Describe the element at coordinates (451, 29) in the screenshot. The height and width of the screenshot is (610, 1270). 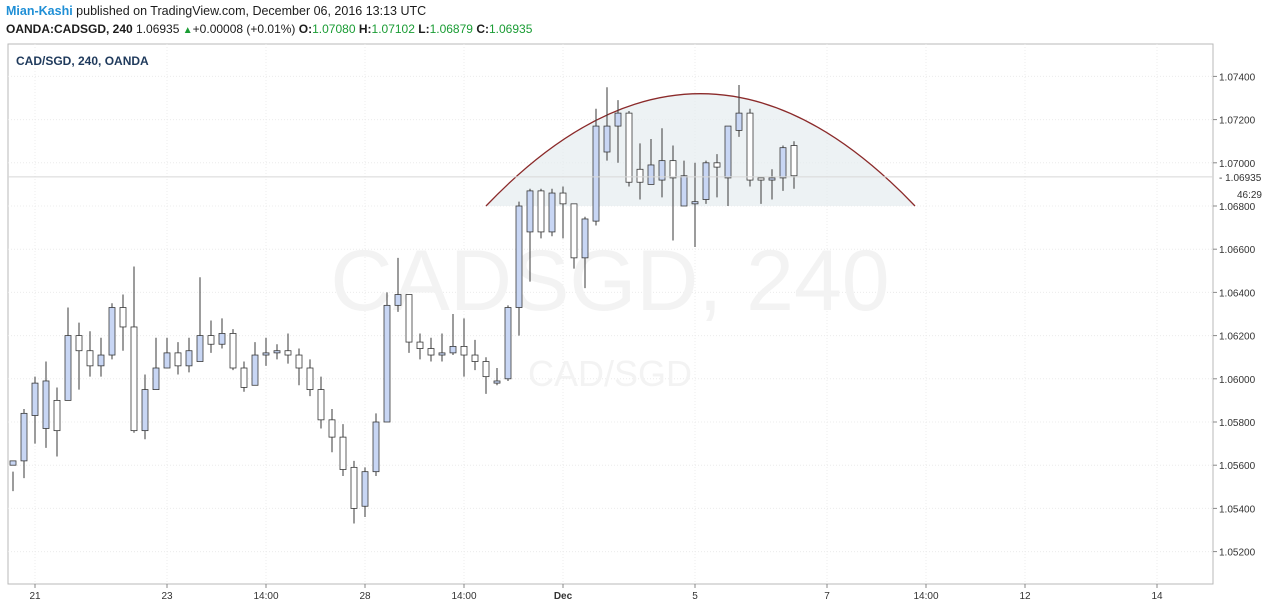
I see `low-value: 1.06879` at that location.